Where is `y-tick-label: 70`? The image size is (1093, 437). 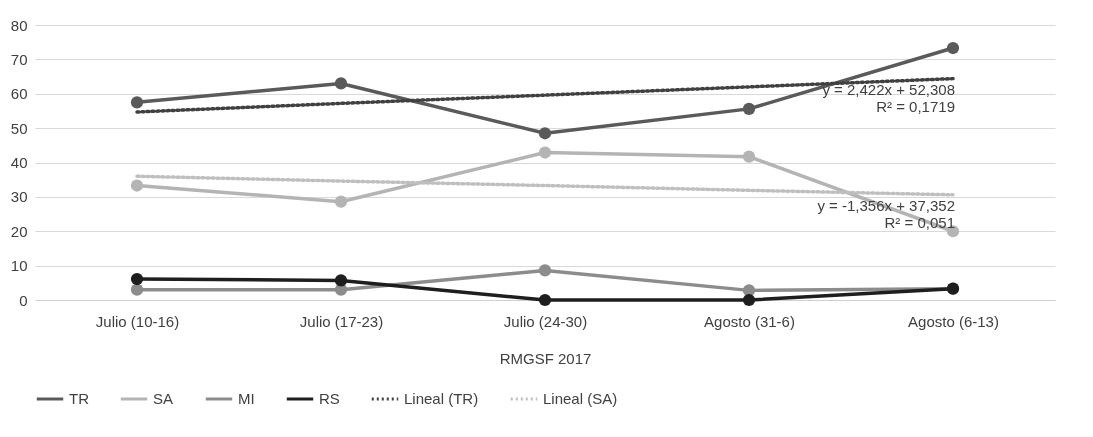
y-tick-label: 70 is located at coordinates (19, 59).